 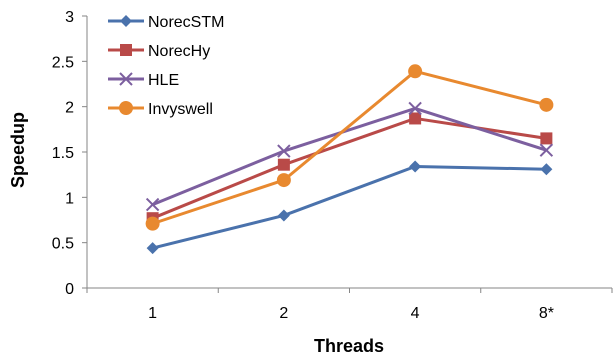 I want to click on chart-legend: NorecSTM NorecHy HLE Invyswell, so click(x=166, y=66).